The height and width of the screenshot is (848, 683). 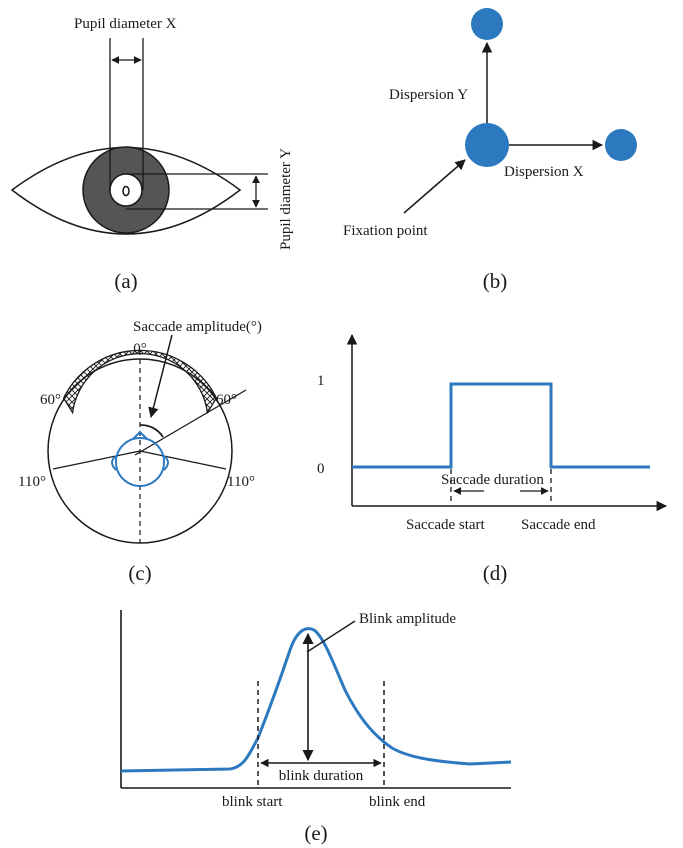 I want to click on saccade-amplitude-label: Saccade amplitude(°), so click(x=197, y=327).